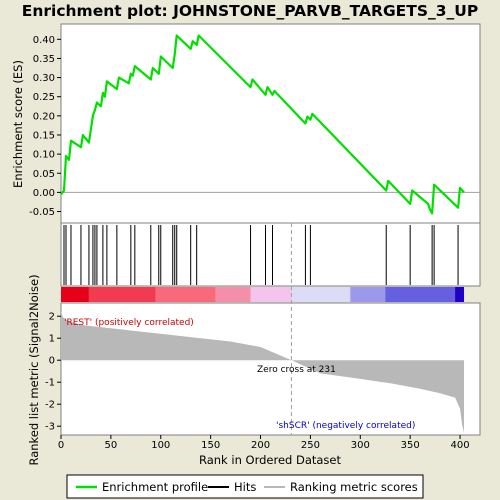 The image size is (500, 500). What do you see at coordinates (160, 445) in the screenshot?
I see `x-tick-label: 100` at bounding box center [160, 445].